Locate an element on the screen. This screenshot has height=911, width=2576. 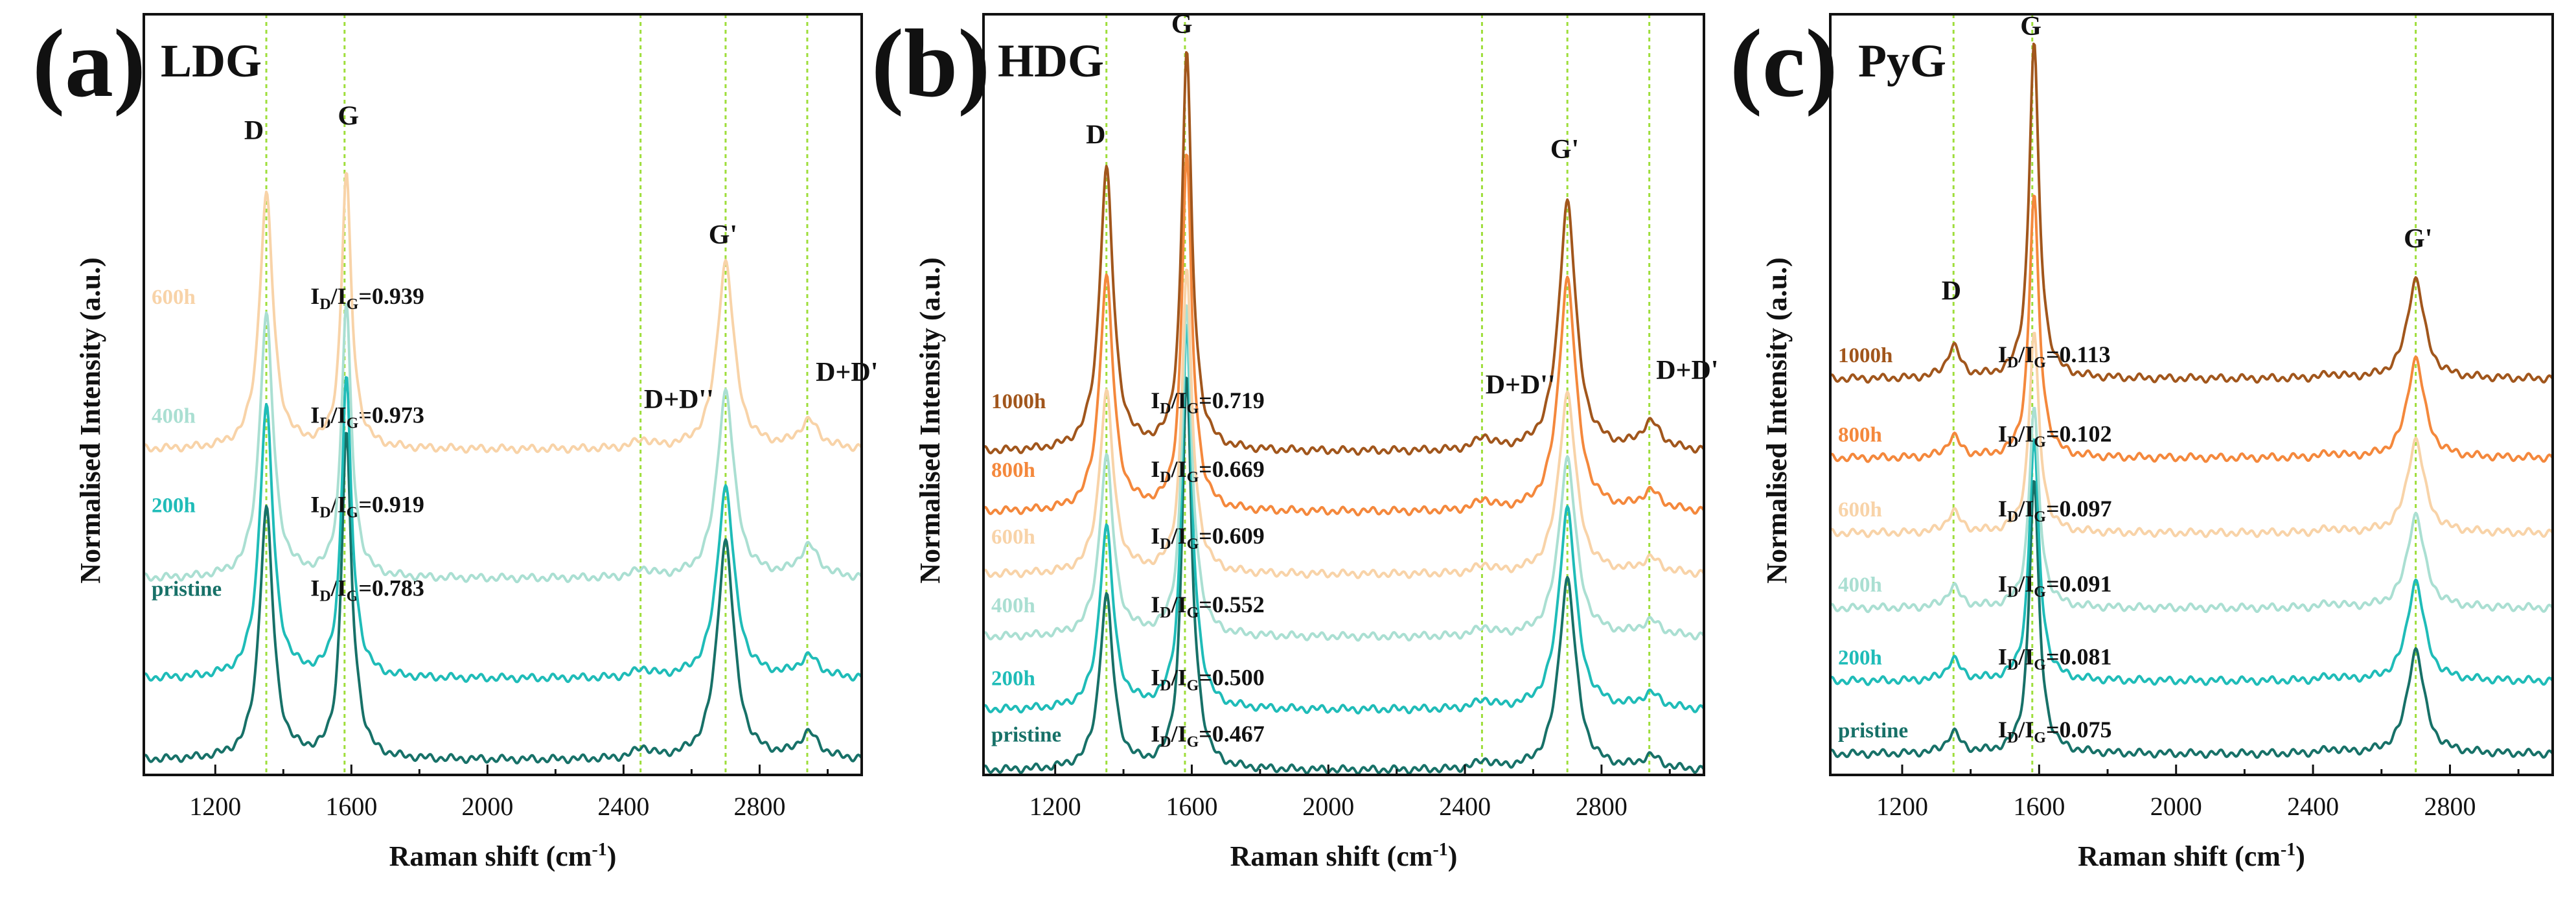
ratio-label-800h: ID/IG=0.669 is located at coordinates (1208, 471).